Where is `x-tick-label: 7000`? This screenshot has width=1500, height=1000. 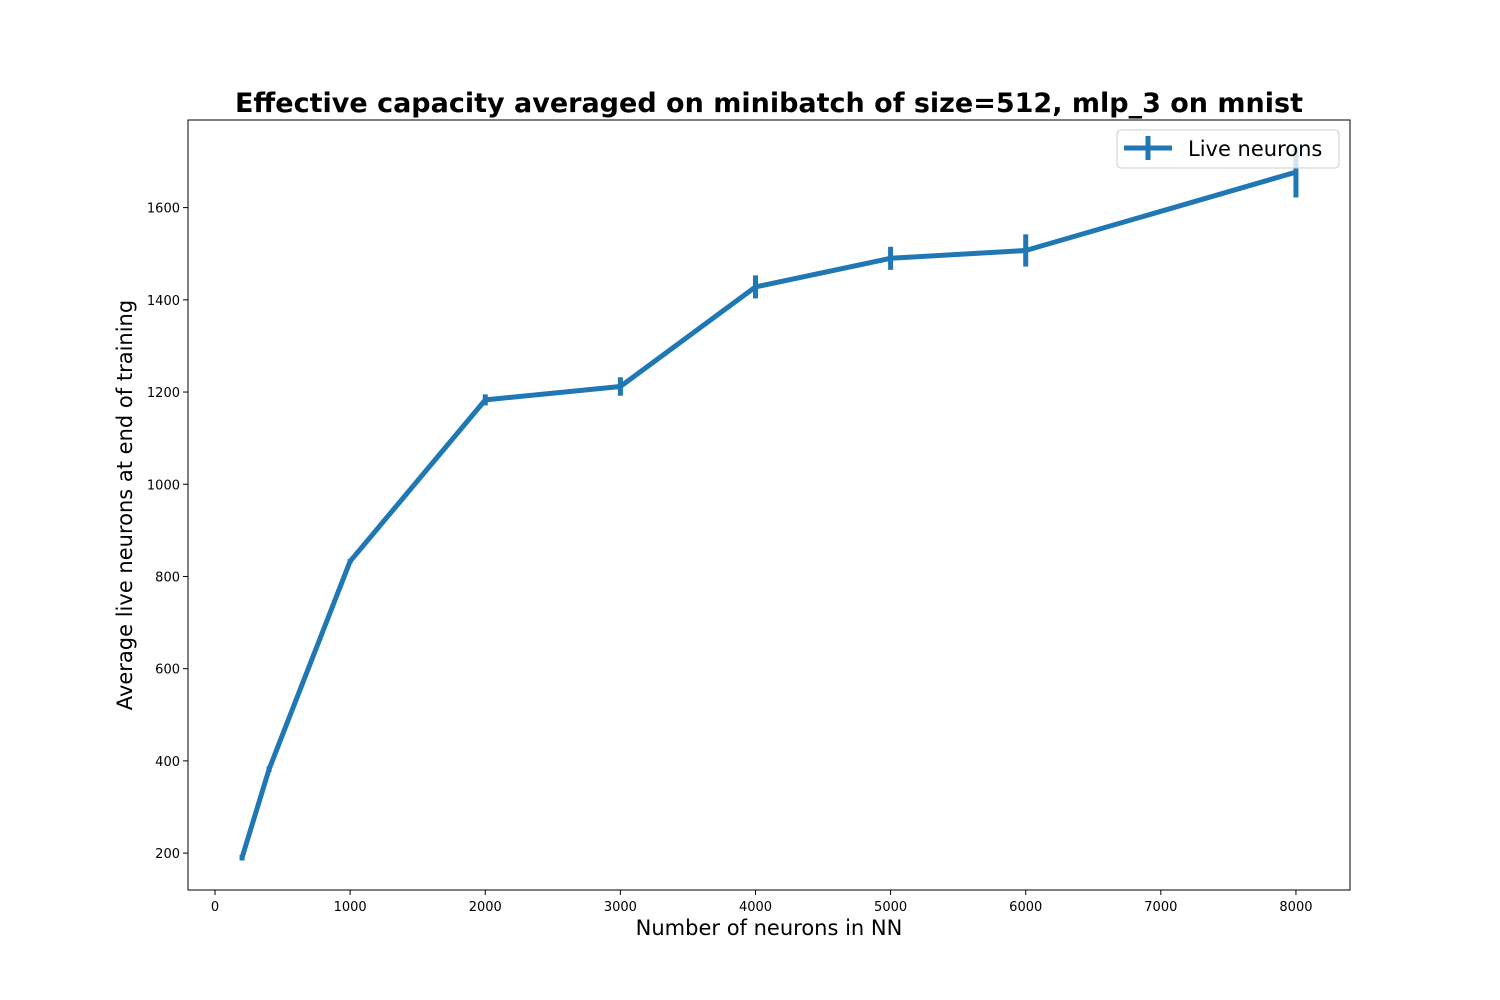 x-tick-label: 7000 is located at coordinates (1160, 907).